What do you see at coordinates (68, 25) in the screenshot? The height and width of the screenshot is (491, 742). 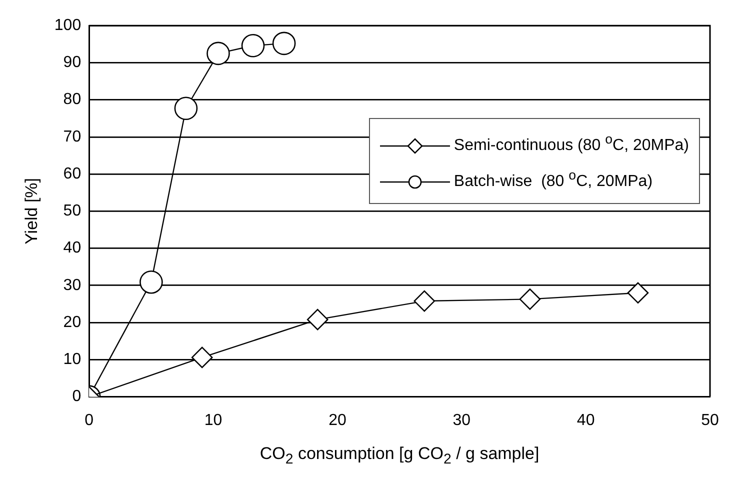 I see `y-tick-label: 100` at bounding box center [68, 25].